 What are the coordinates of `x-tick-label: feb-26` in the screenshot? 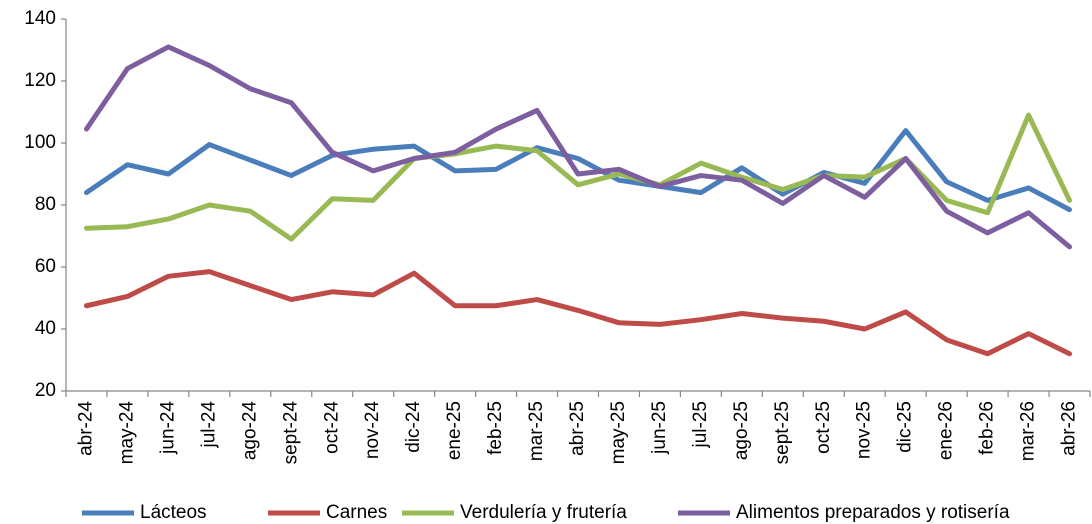 It's located at (987, 428).